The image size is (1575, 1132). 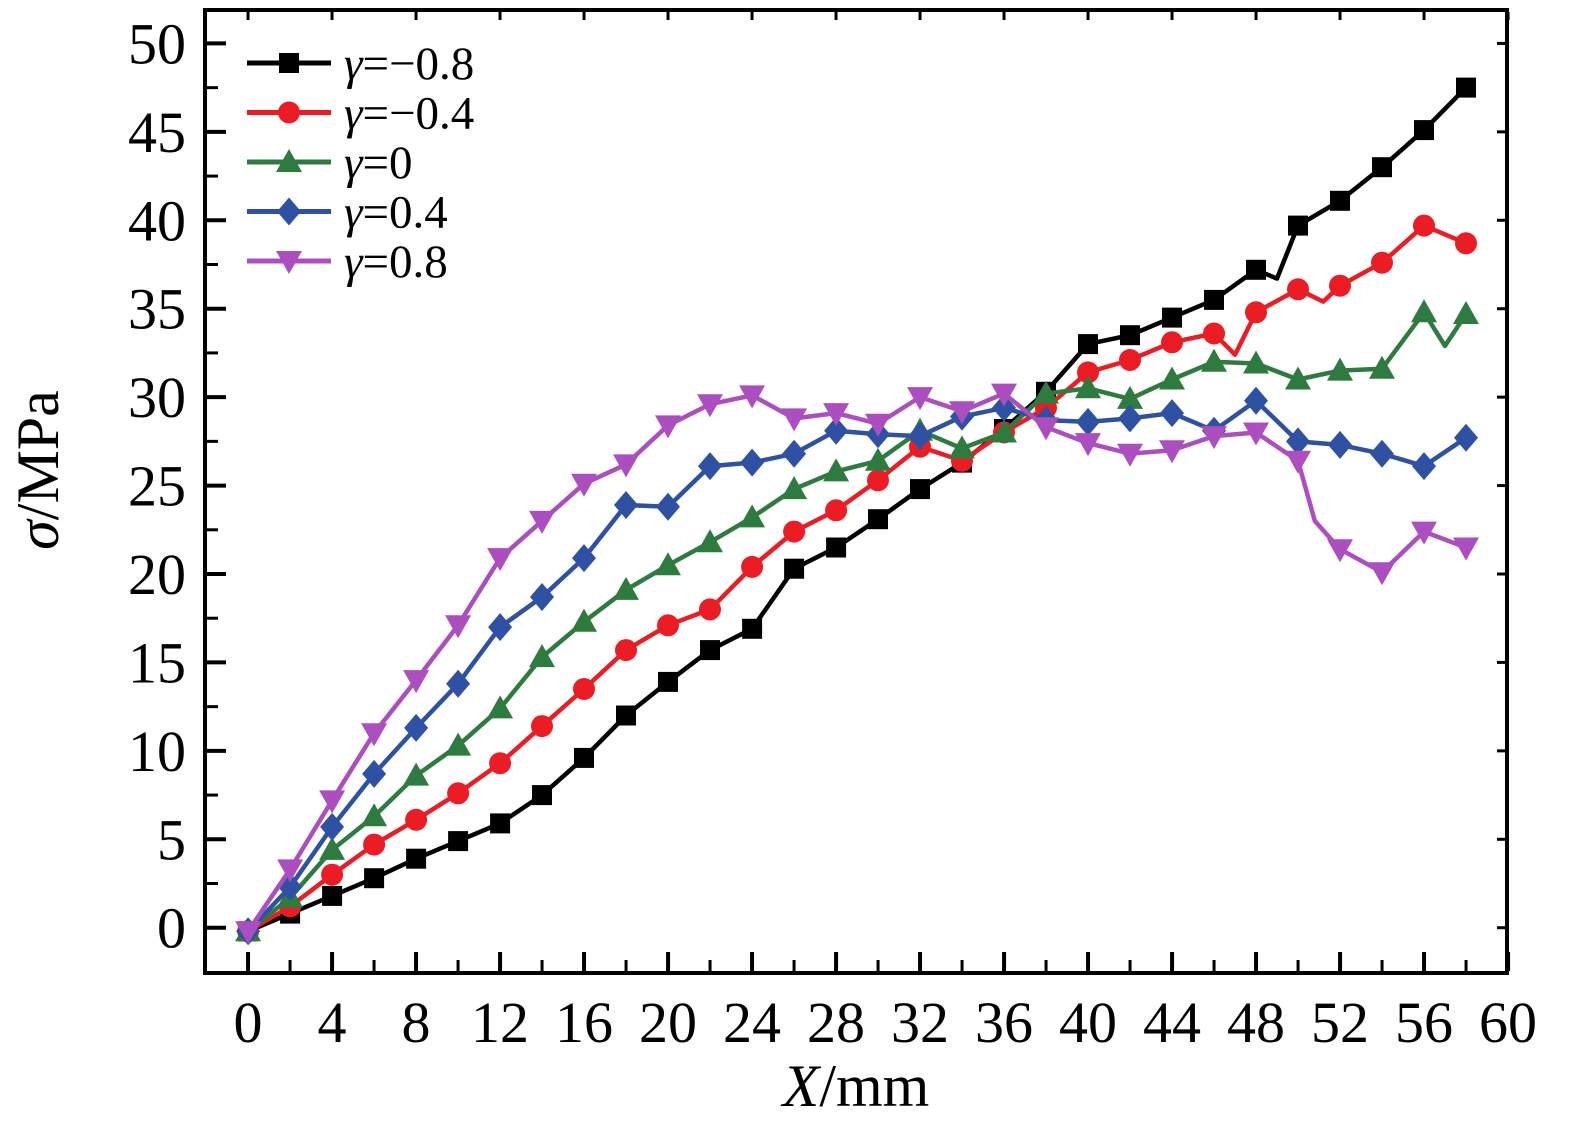 I want to click on legend: γ=−0.8γ=−0.4γ=0γ=0.4γ=0.8, so click(x=360, y=163).